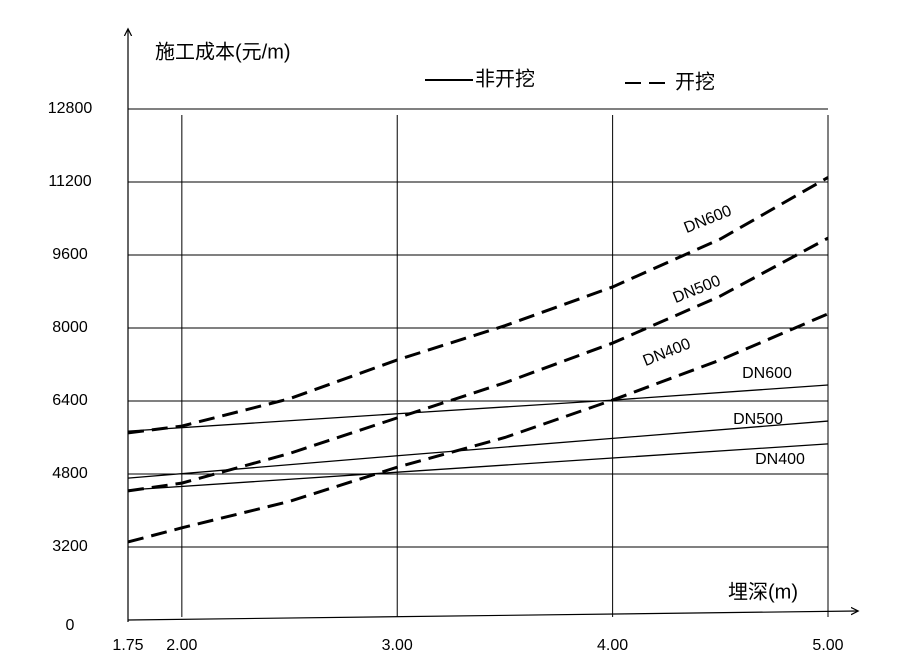 The width and height of the screenshot is (918, 670). Describe the element at coordinates (827, 645) in the screenshot. I see `x-tick-label: 5.00` at that location.